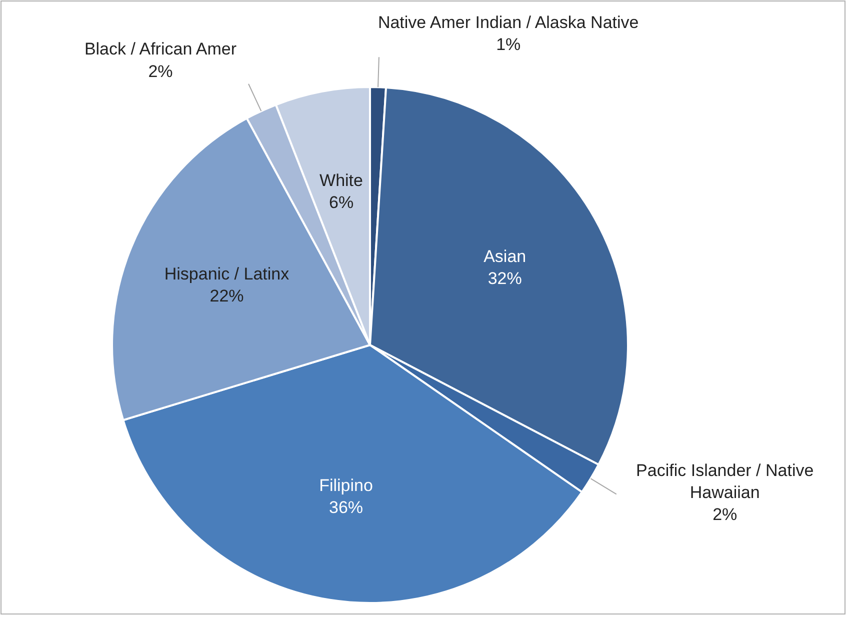 Image resolution: width=847 pixels, height=619 pixels. What do you see at coordinates (342, 180) in the screenshot?
I see `slice-label: White` at bounding box center [342, 180].